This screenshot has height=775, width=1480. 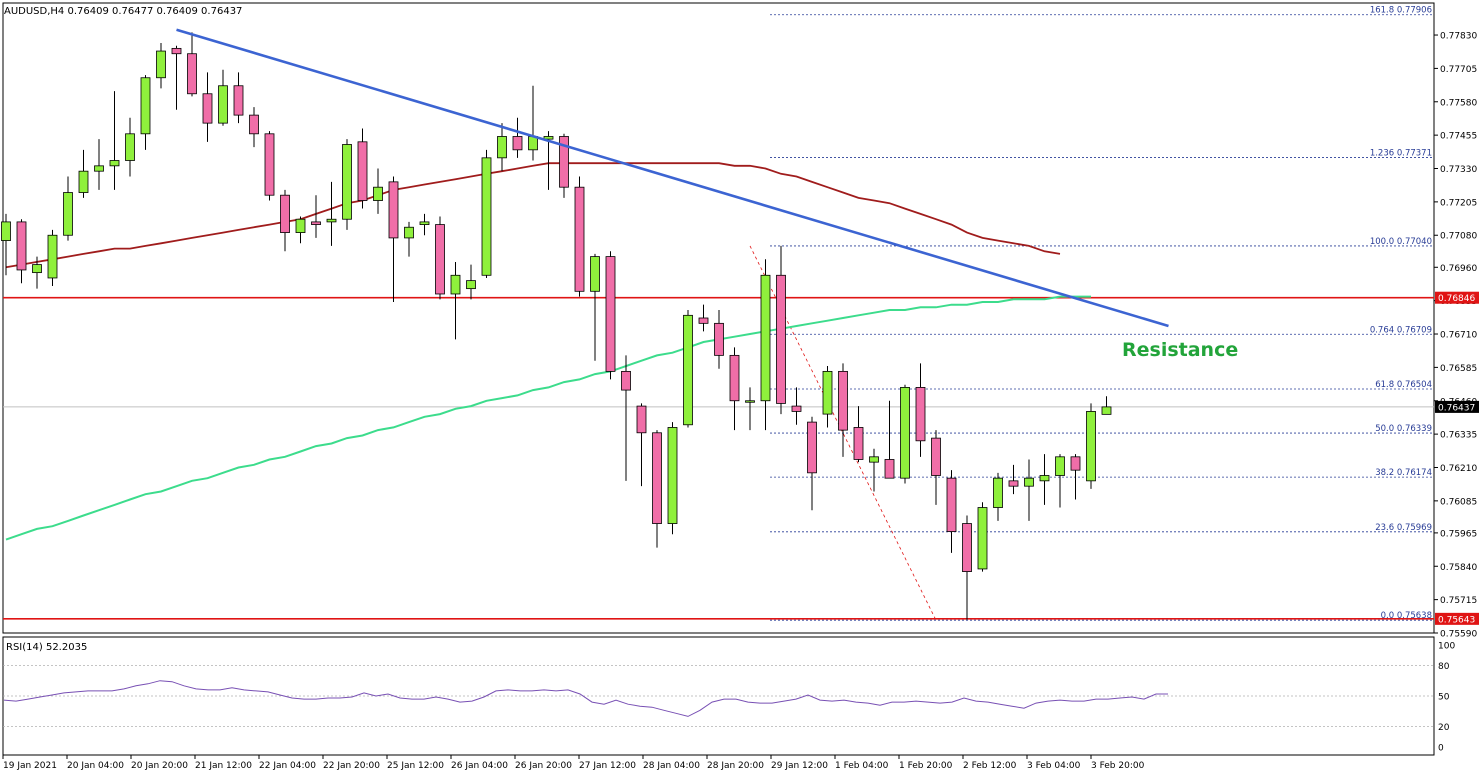 What do you see at coordinates (1458, 37) in the screenshot?
I see `y-tick-label: 0.77830` at bounding box center [1458, 37].